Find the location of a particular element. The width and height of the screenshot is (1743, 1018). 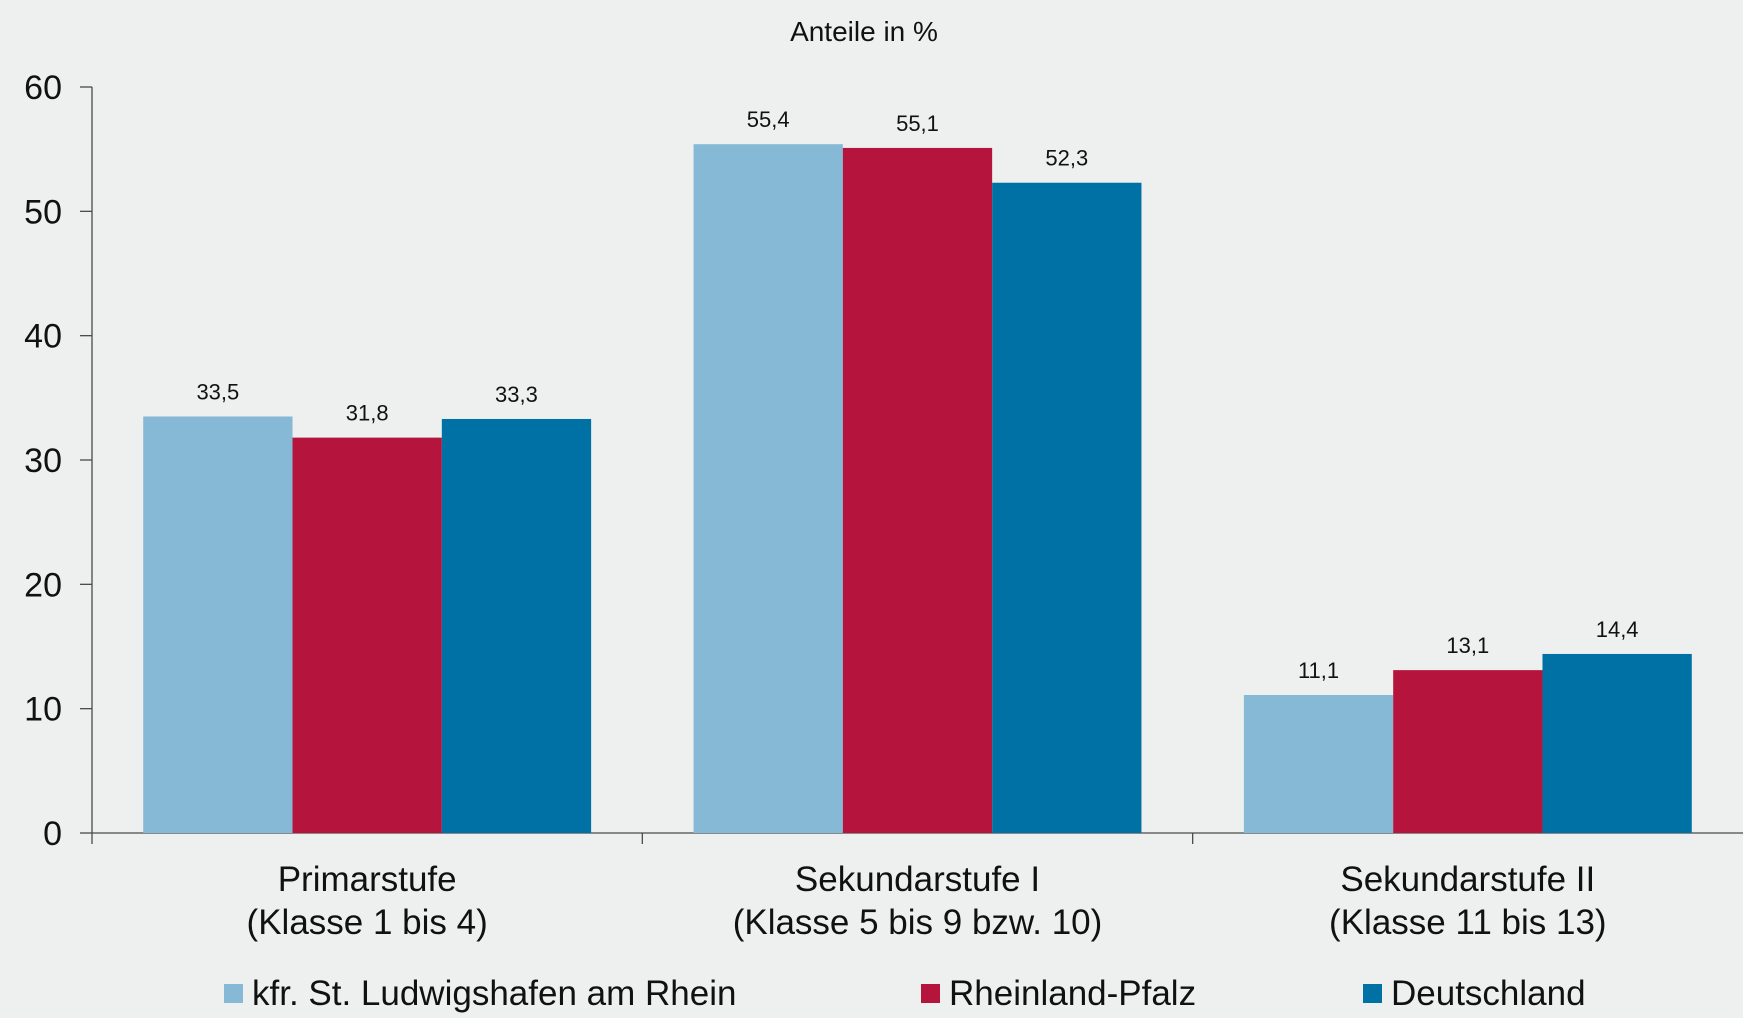

category-label: Sekundarstufe II is located at coordinates (1467, 879).